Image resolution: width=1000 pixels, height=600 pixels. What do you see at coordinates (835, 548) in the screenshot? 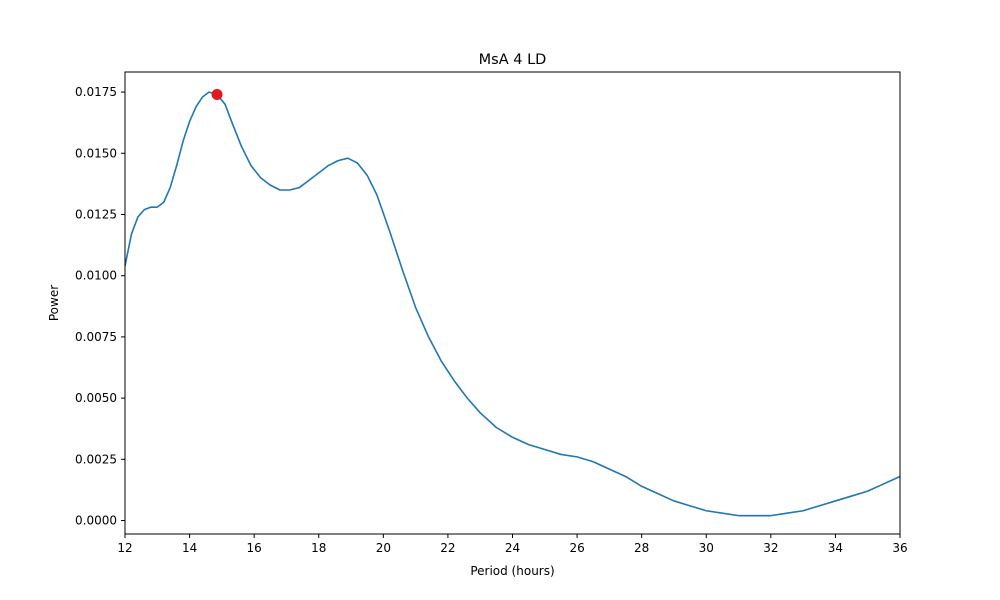
I see `x-tick-label: 34` at bounding box center [835, 548].